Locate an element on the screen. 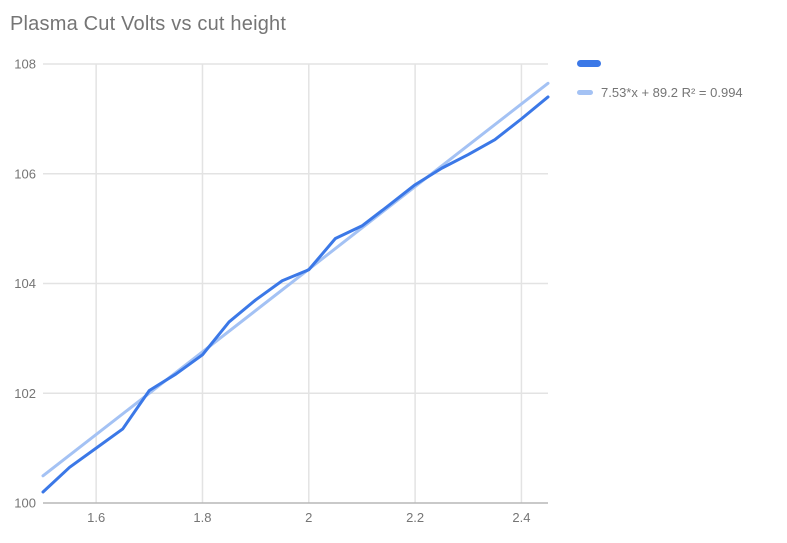  legend-item-series is located at coordinates (679, 63).